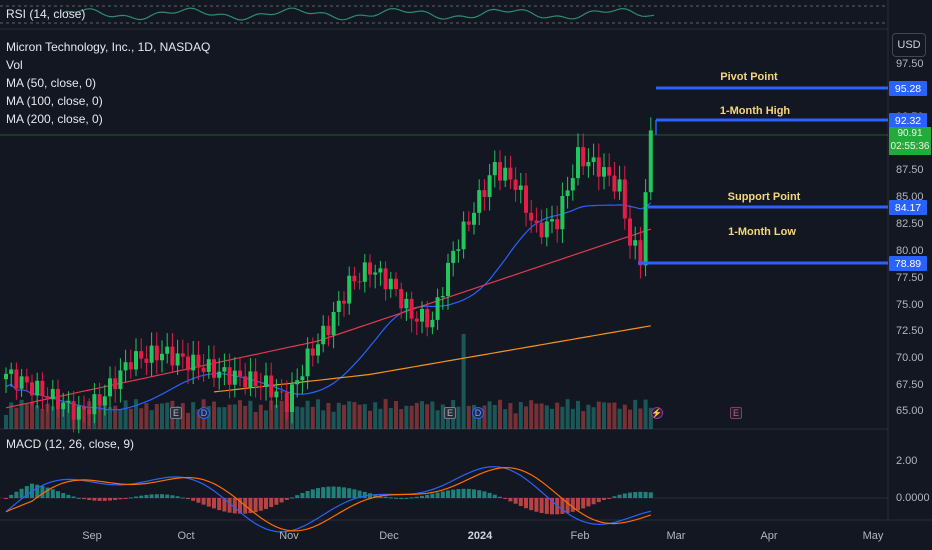  What do you see at coordinates (70, 444) in the screenshot?
I see `macd-pane-title: MACD (12, 26, close, 9)` at bounding box center [70, 444].